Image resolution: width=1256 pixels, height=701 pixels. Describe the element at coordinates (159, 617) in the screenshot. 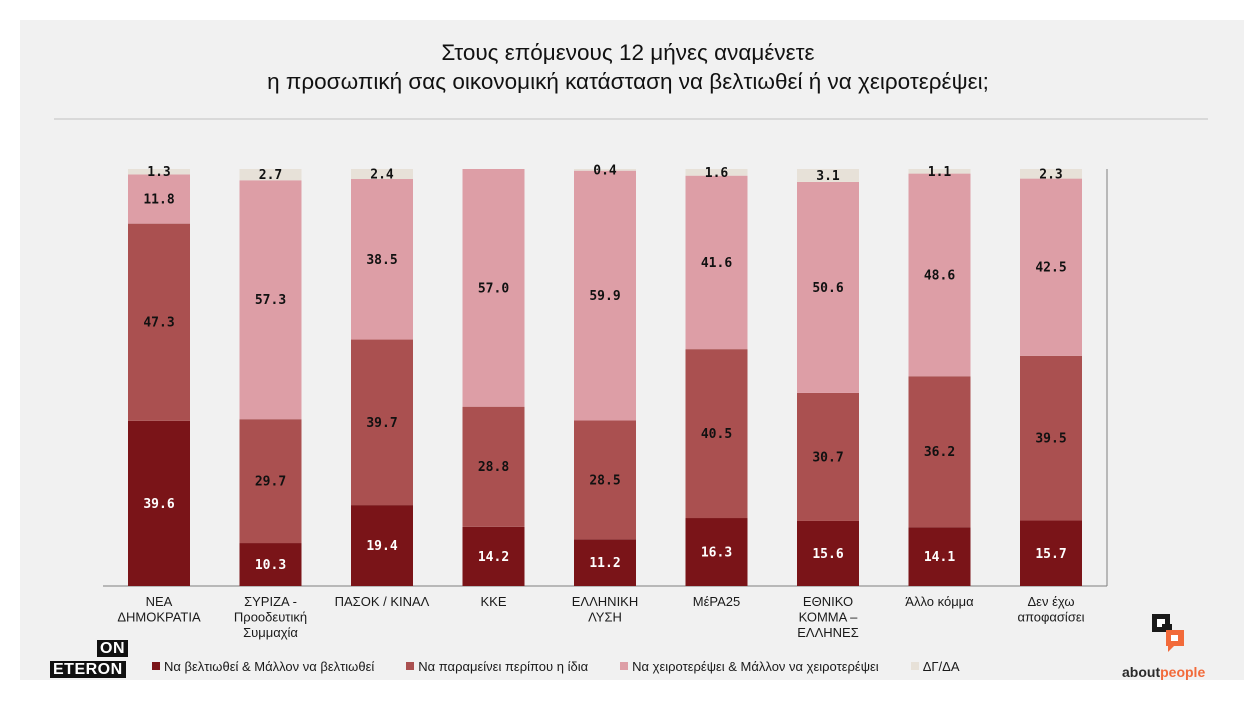

I see `category-label-0-line-1: ΔΗΜΟΚΡΑΤΙΑ` at that location.